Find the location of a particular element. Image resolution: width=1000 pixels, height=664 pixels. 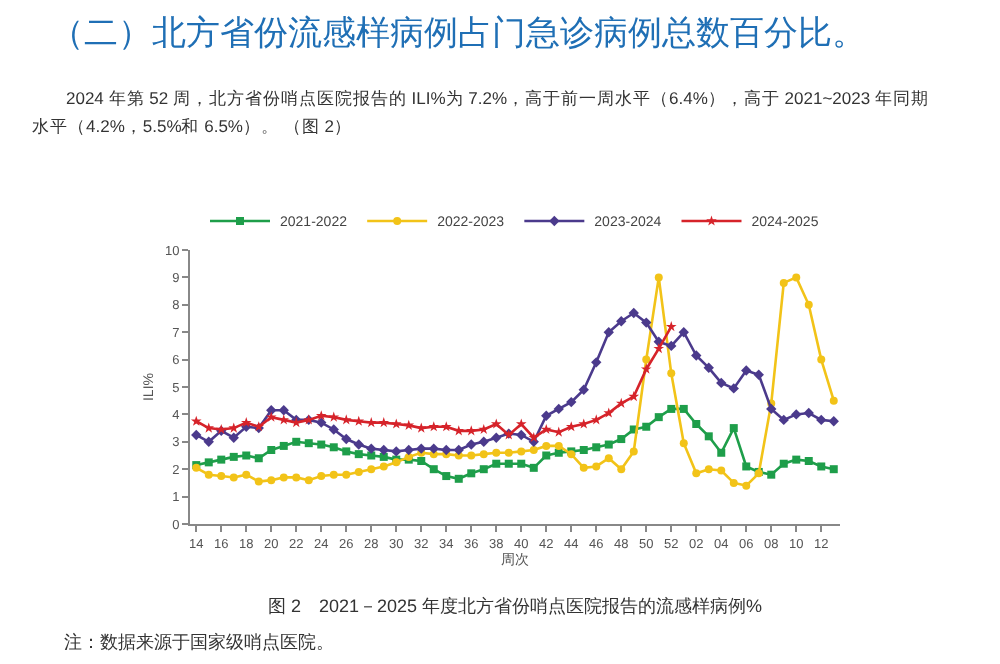

chart-subtitle: 2024 年第 52 周，北方省份哨点医院报告的 ILI%为 7.2%，高于前一周水平（6.4%），高于 2021~2023 年同期水平（4.2%，5.5%和 6.5%）。 （图 2） is located at coordinates (481, 113).